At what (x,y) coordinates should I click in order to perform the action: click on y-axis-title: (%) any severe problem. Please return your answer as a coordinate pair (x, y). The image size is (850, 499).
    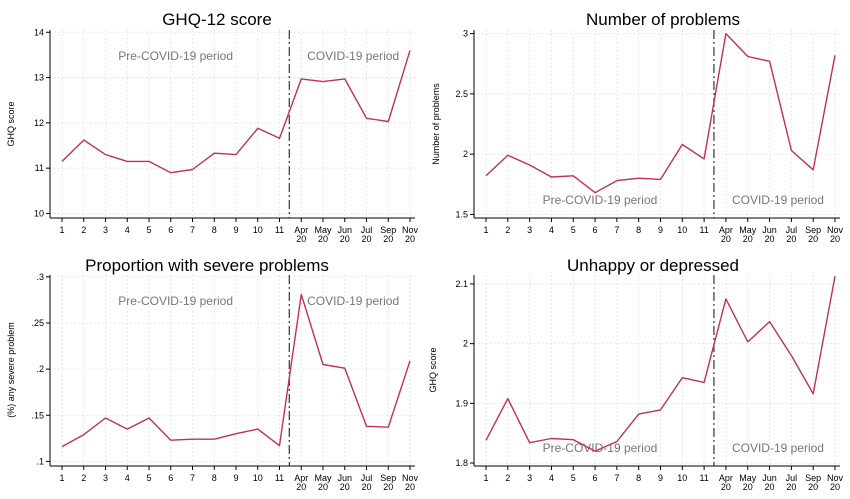
    Looking at the image, I should click on (11, 370).